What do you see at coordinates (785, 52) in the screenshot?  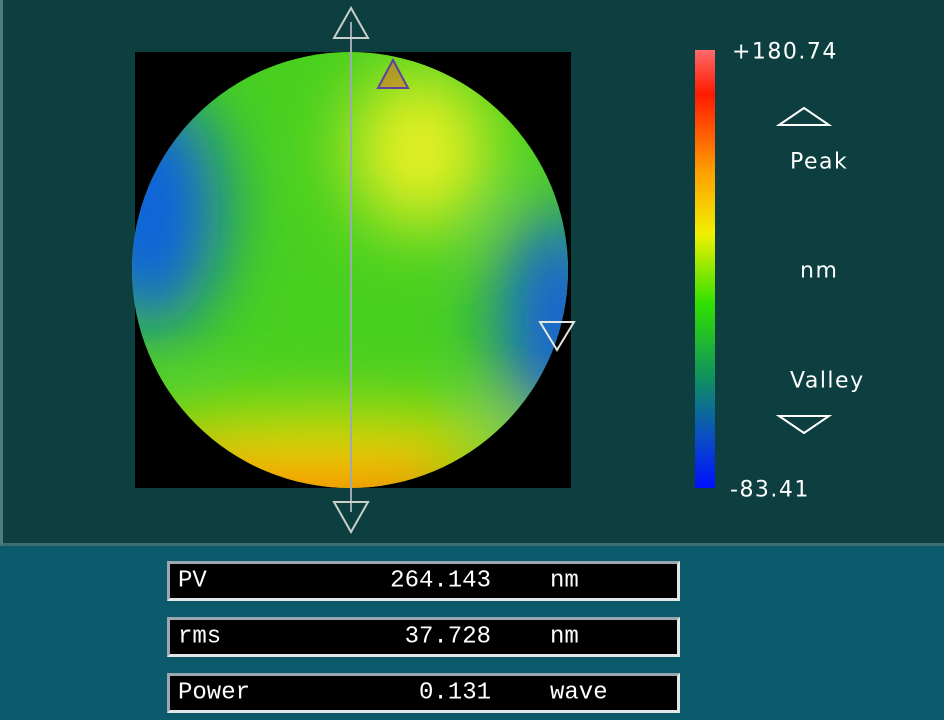 I see `max-label: +180.74` at bounding box center [785, 52].